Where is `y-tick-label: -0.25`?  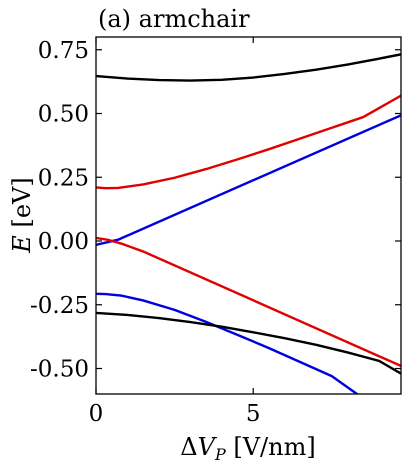
y-tick-label: -0.25 is located at coordinates (59, 306).